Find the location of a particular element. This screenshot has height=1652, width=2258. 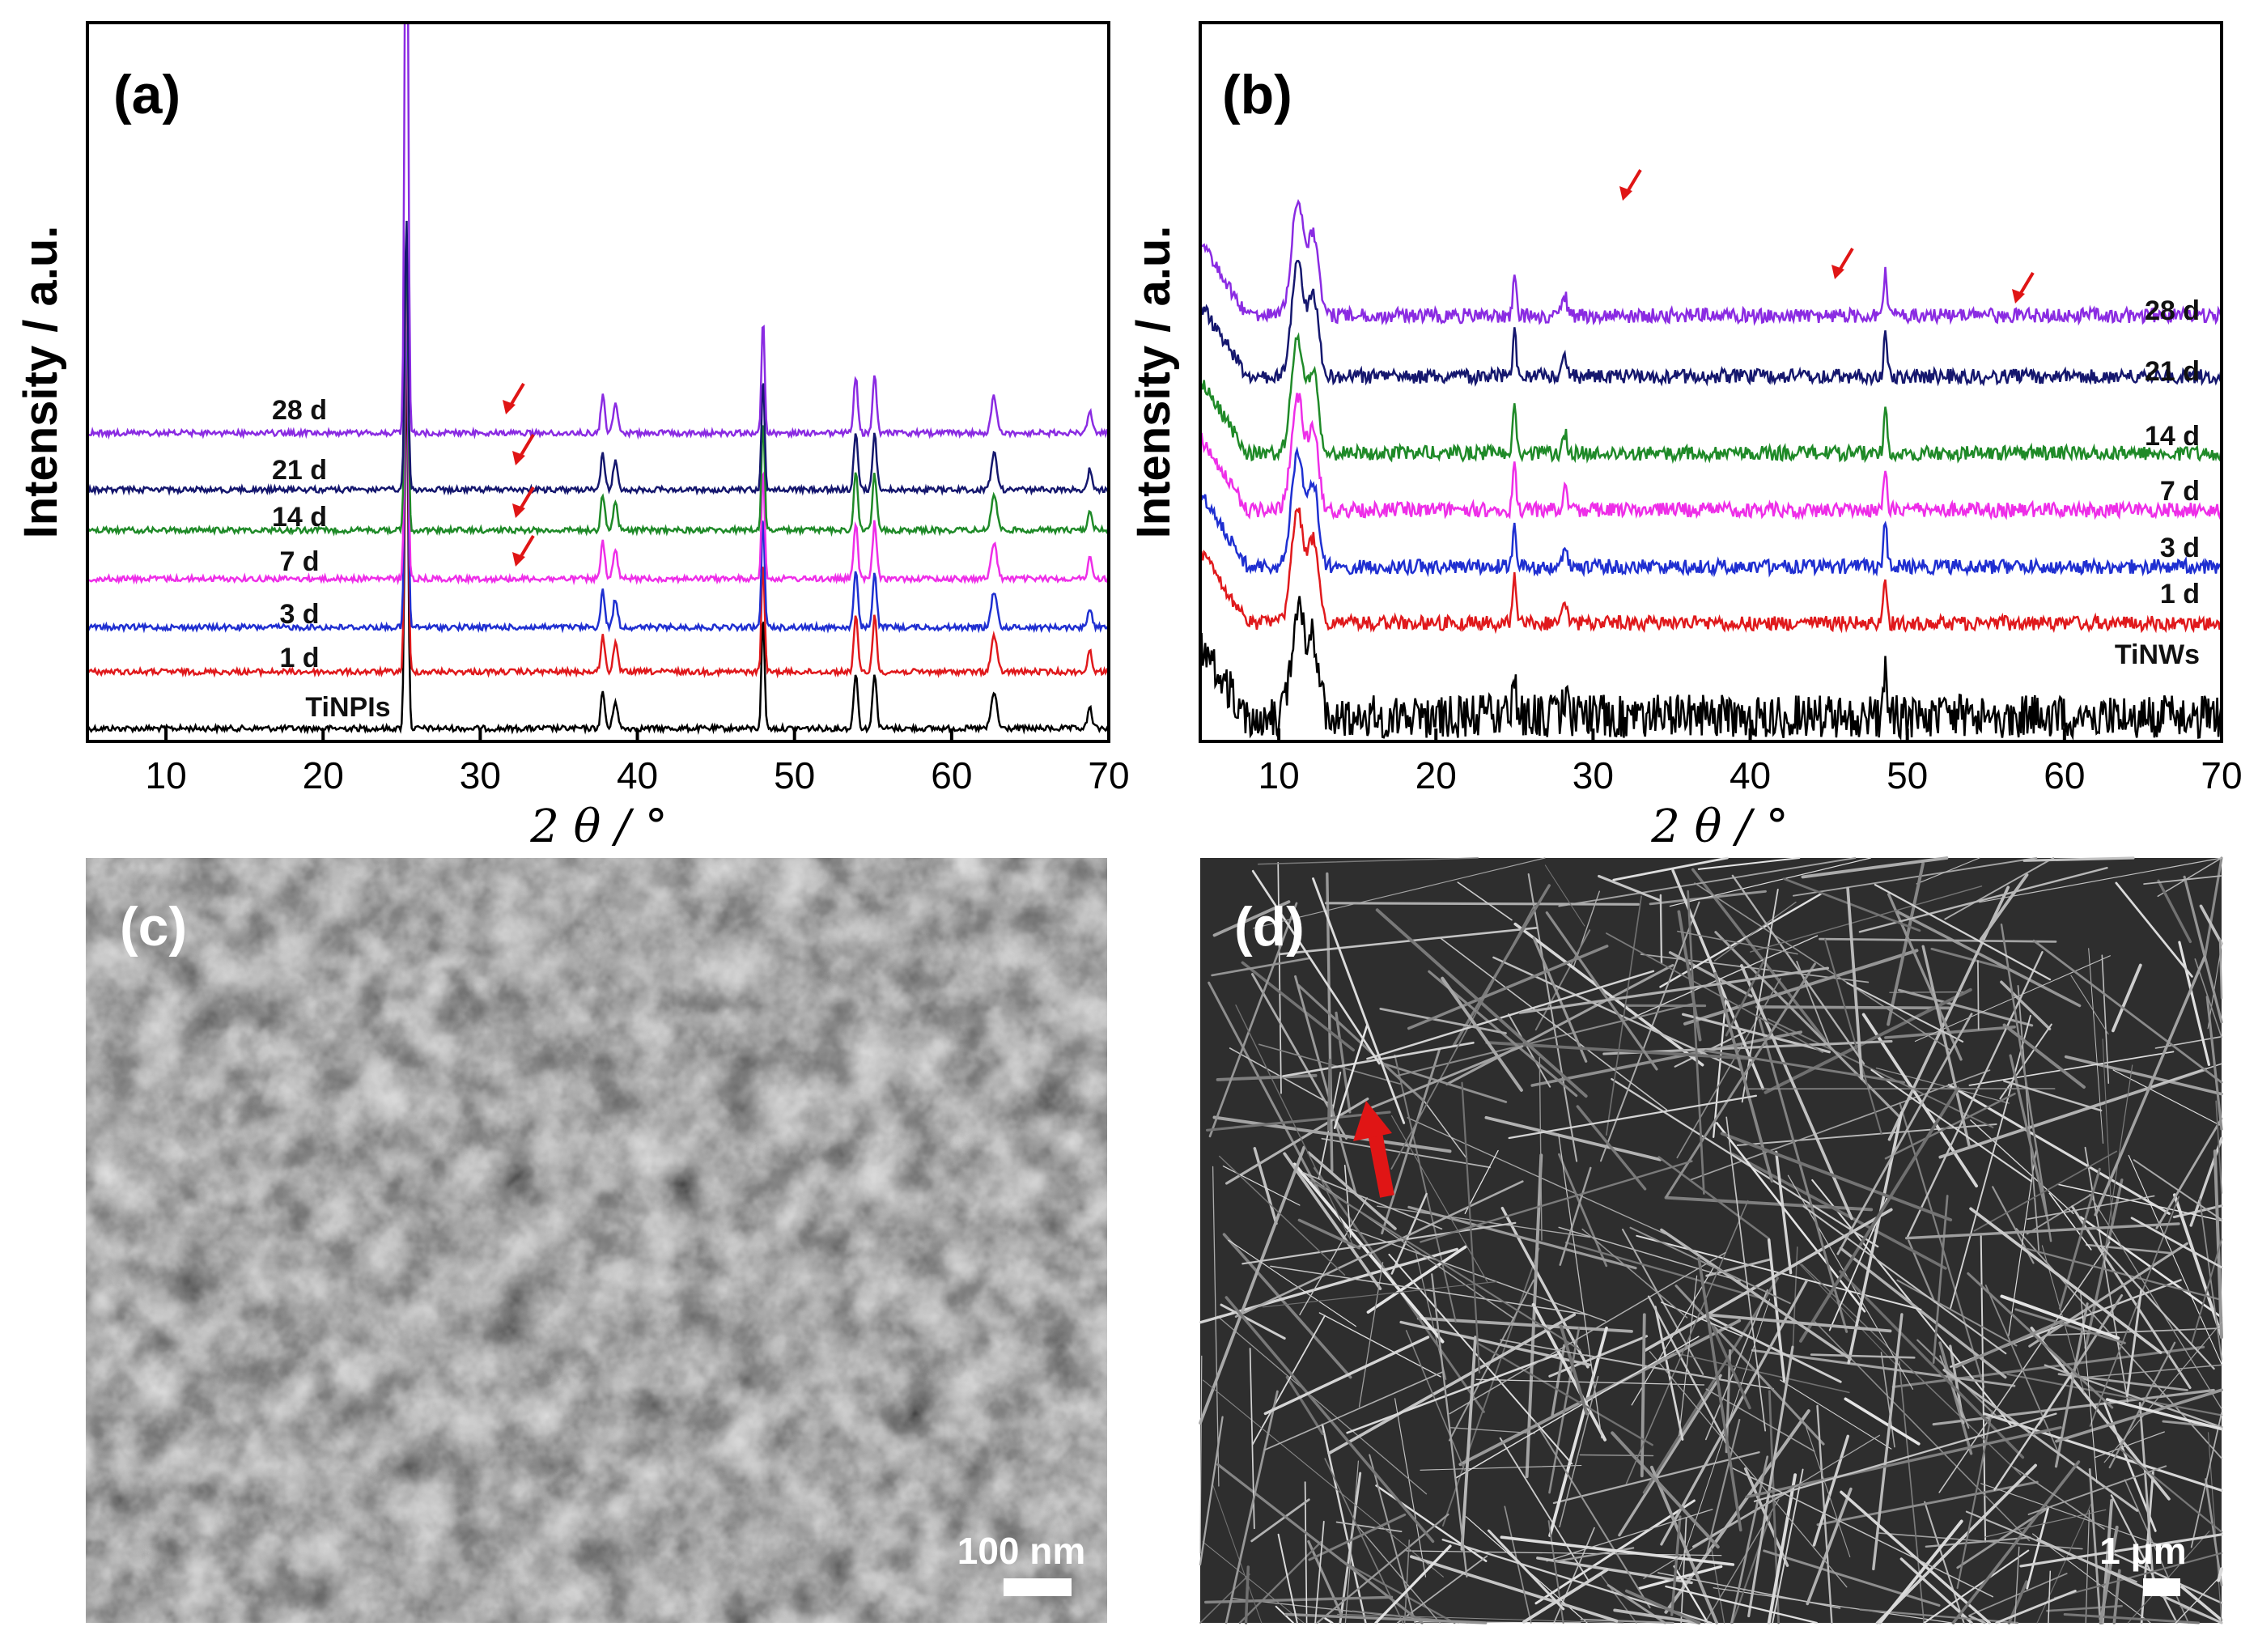

panel-a-label: (a) is located at coordinates (146, 95).